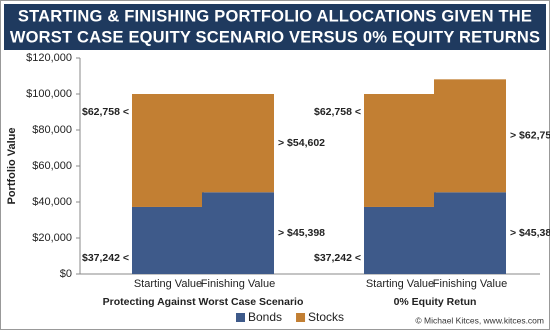  I want to click on y-tick-label: $100,000, so click(49, 94).